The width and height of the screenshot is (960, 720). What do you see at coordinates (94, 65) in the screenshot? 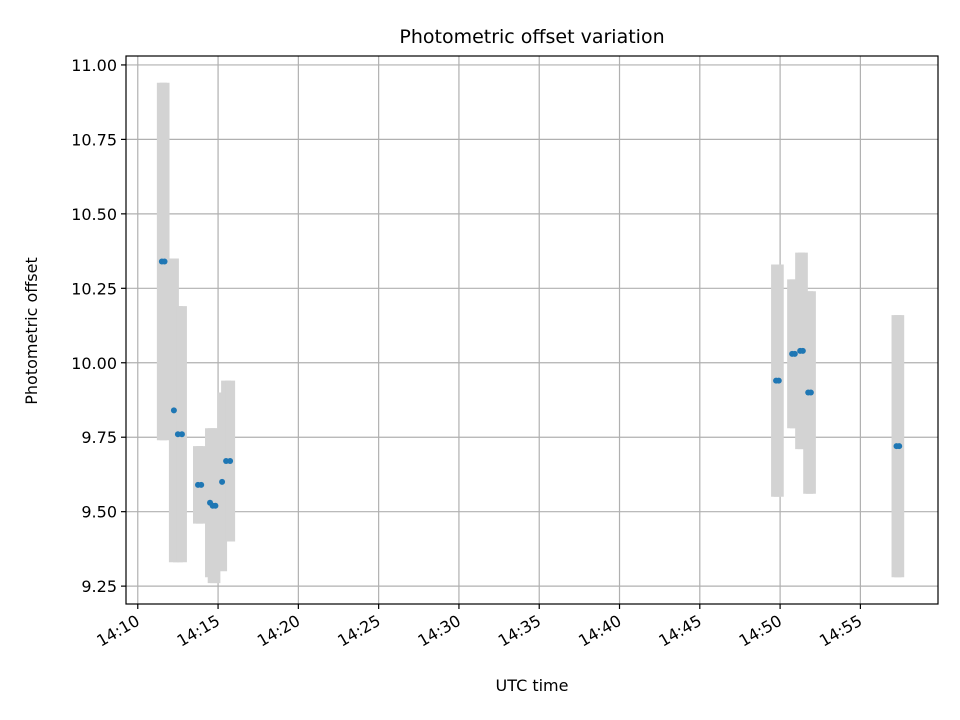
I see `y-tick-label: 11.00` at bounding box center [94, 65].